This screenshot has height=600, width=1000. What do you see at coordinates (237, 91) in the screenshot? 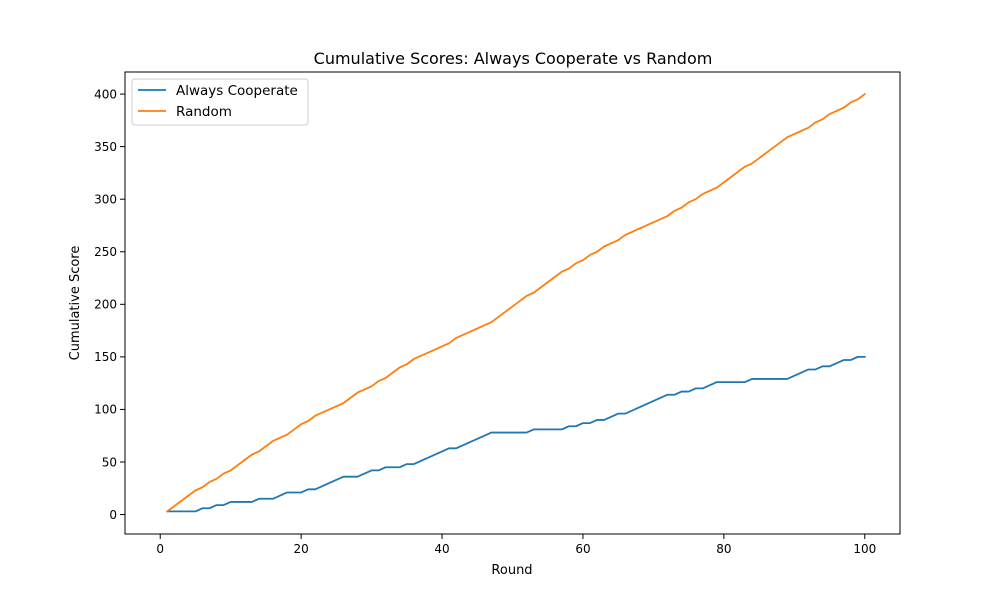
I see `legend-label-1: Always Cooperate` at bounding box center [237, 91].